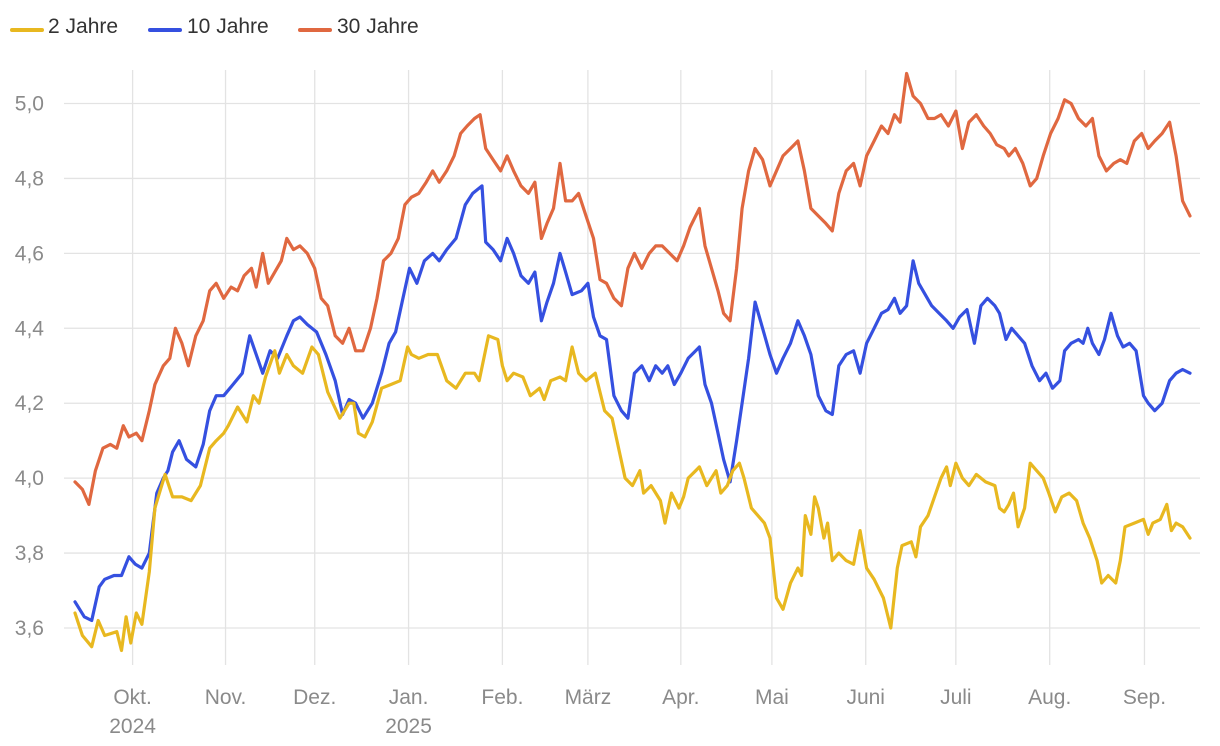 The height and width of the screenshot is (746, 1220). Describe the element at coordinates (132, 697) in the screenshot. I see `x-tick-label: Okt.` at that location.